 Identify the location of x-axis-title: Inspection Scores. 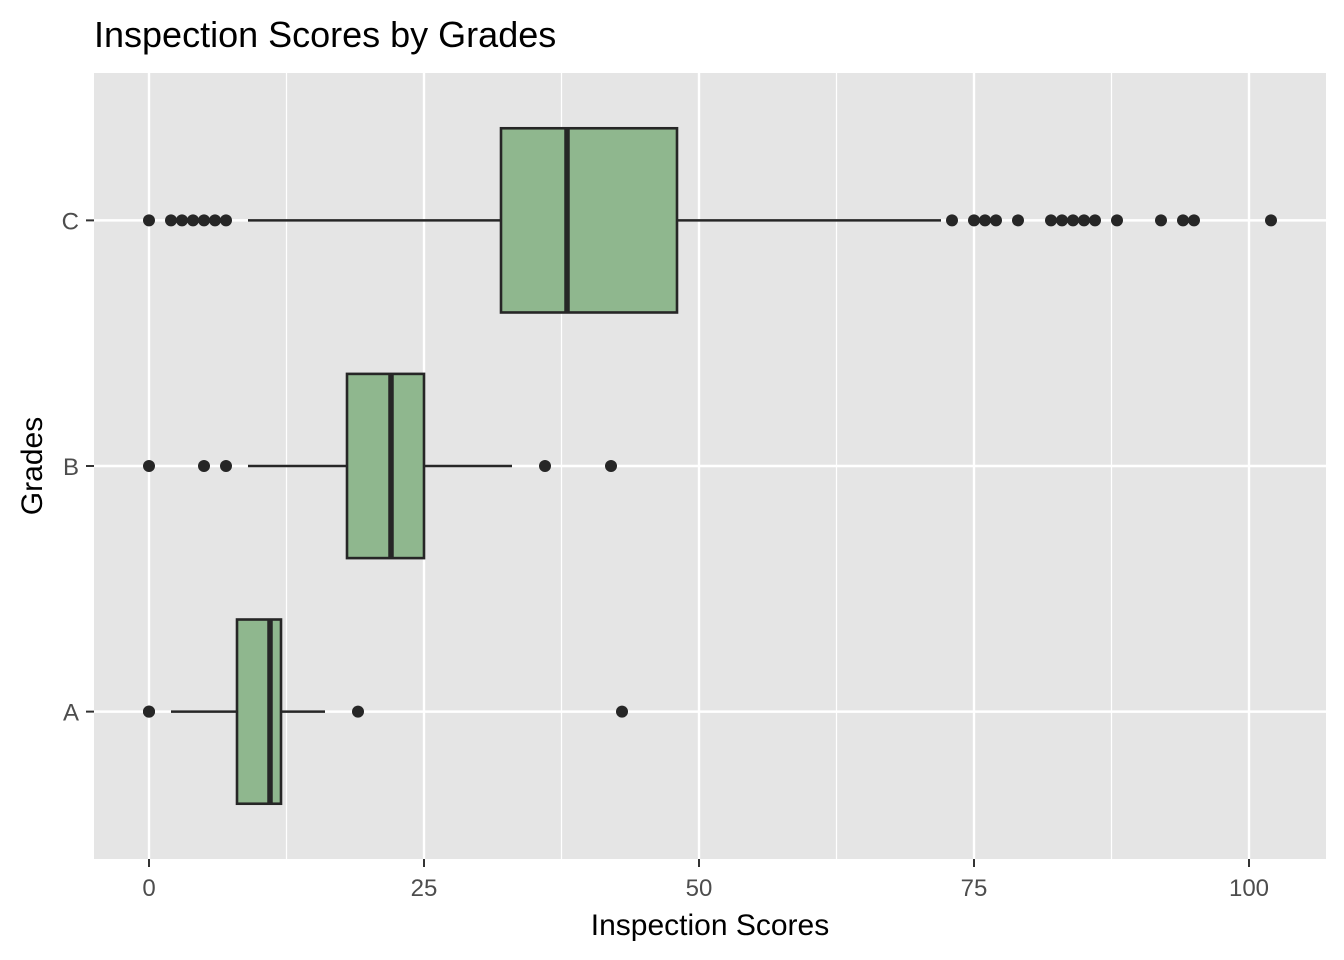
(710, 925).